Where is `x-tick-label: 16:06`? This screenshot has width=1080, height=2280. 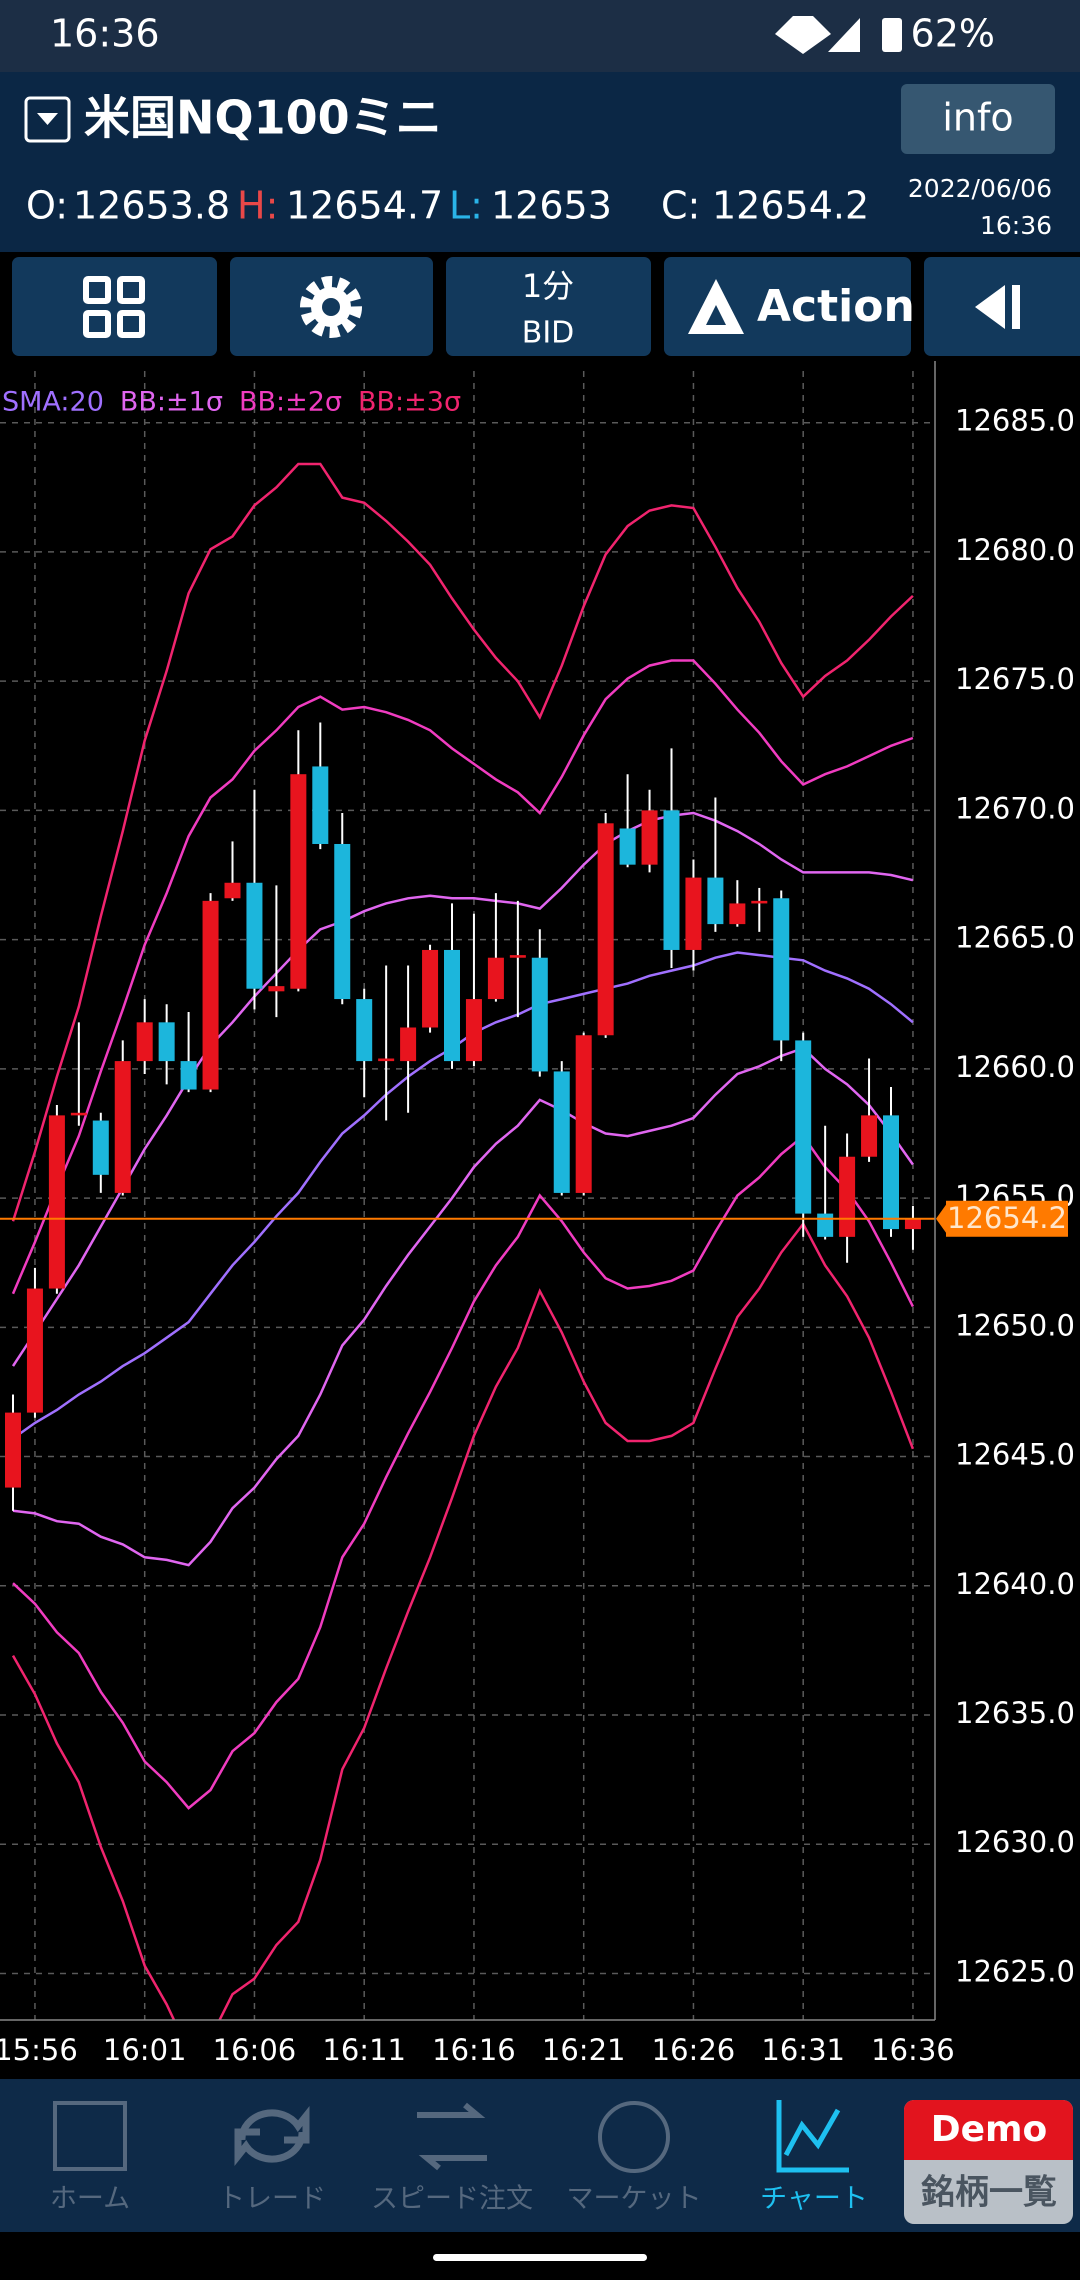 x-tick-label: 16:06 is located at coordinates (255, 2050).